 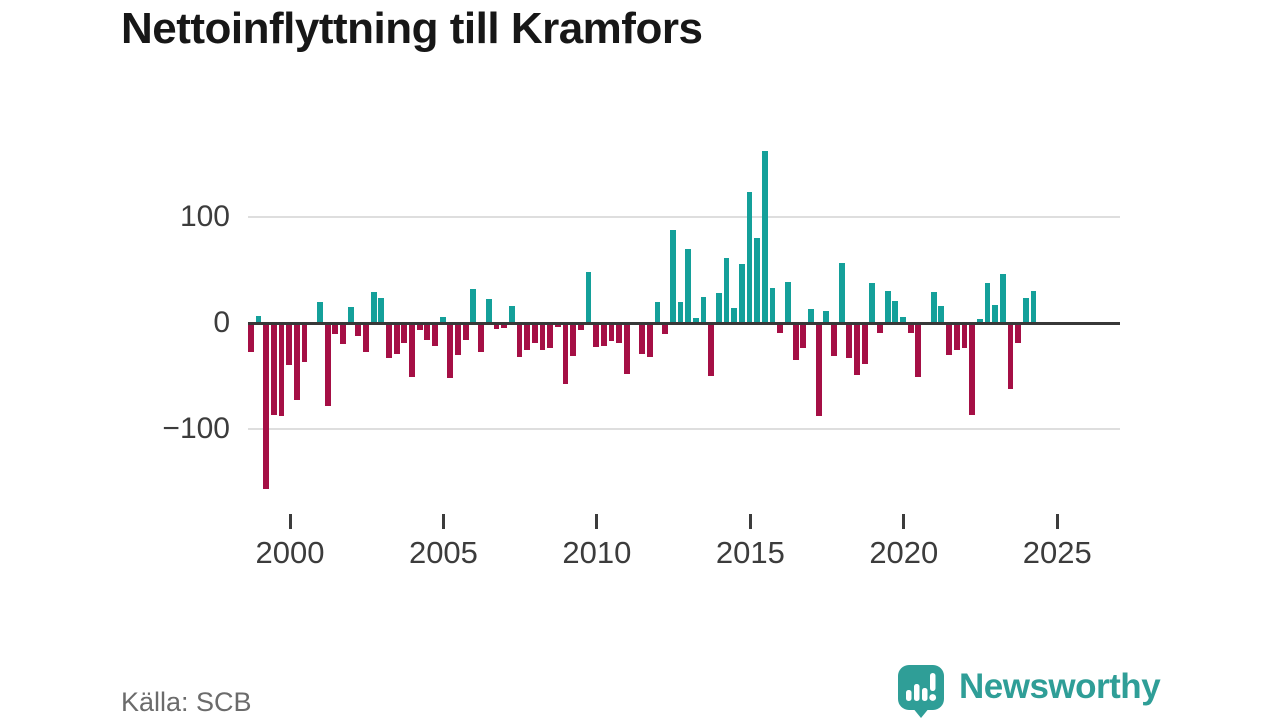 What do you see at coordinates (412, 28) in the screenshot?
I see `chart-title: Nettoinflyttning till Kramfors` at bounding box center [412, 28].